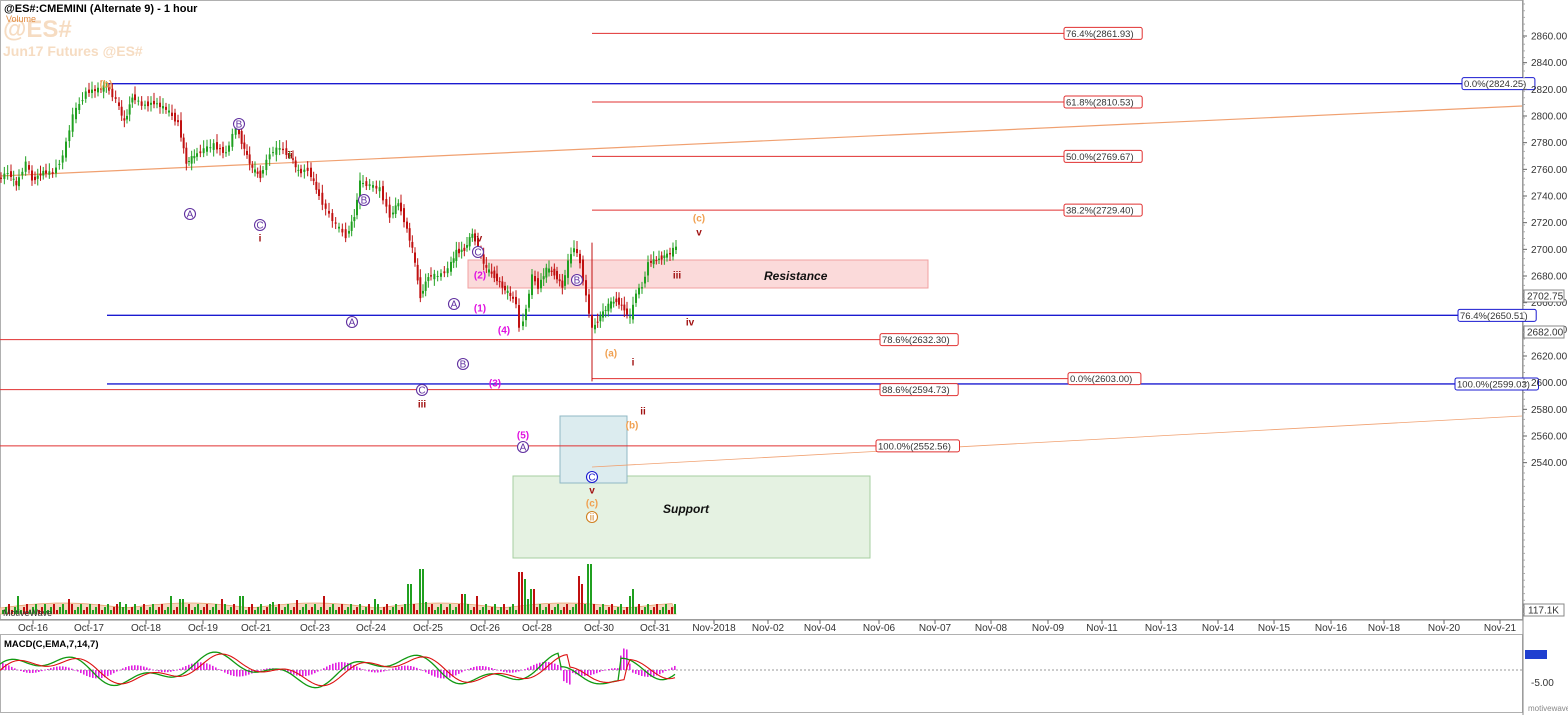 The image size is (1568, 715). Describe the element at coordinates (1104, 379) in the screenshot. I see `fib-label-box` at that location.